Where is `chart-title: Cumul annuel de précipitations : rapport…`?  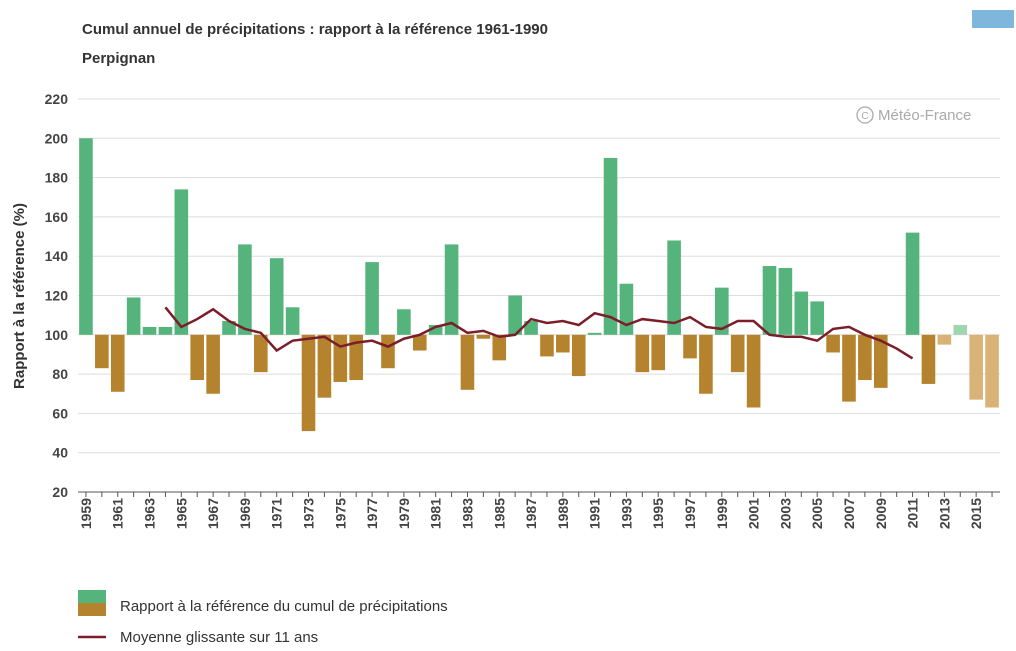
chart-title: Cumul annuel de précipitations : rapport… is located at coordinates (315, 29).